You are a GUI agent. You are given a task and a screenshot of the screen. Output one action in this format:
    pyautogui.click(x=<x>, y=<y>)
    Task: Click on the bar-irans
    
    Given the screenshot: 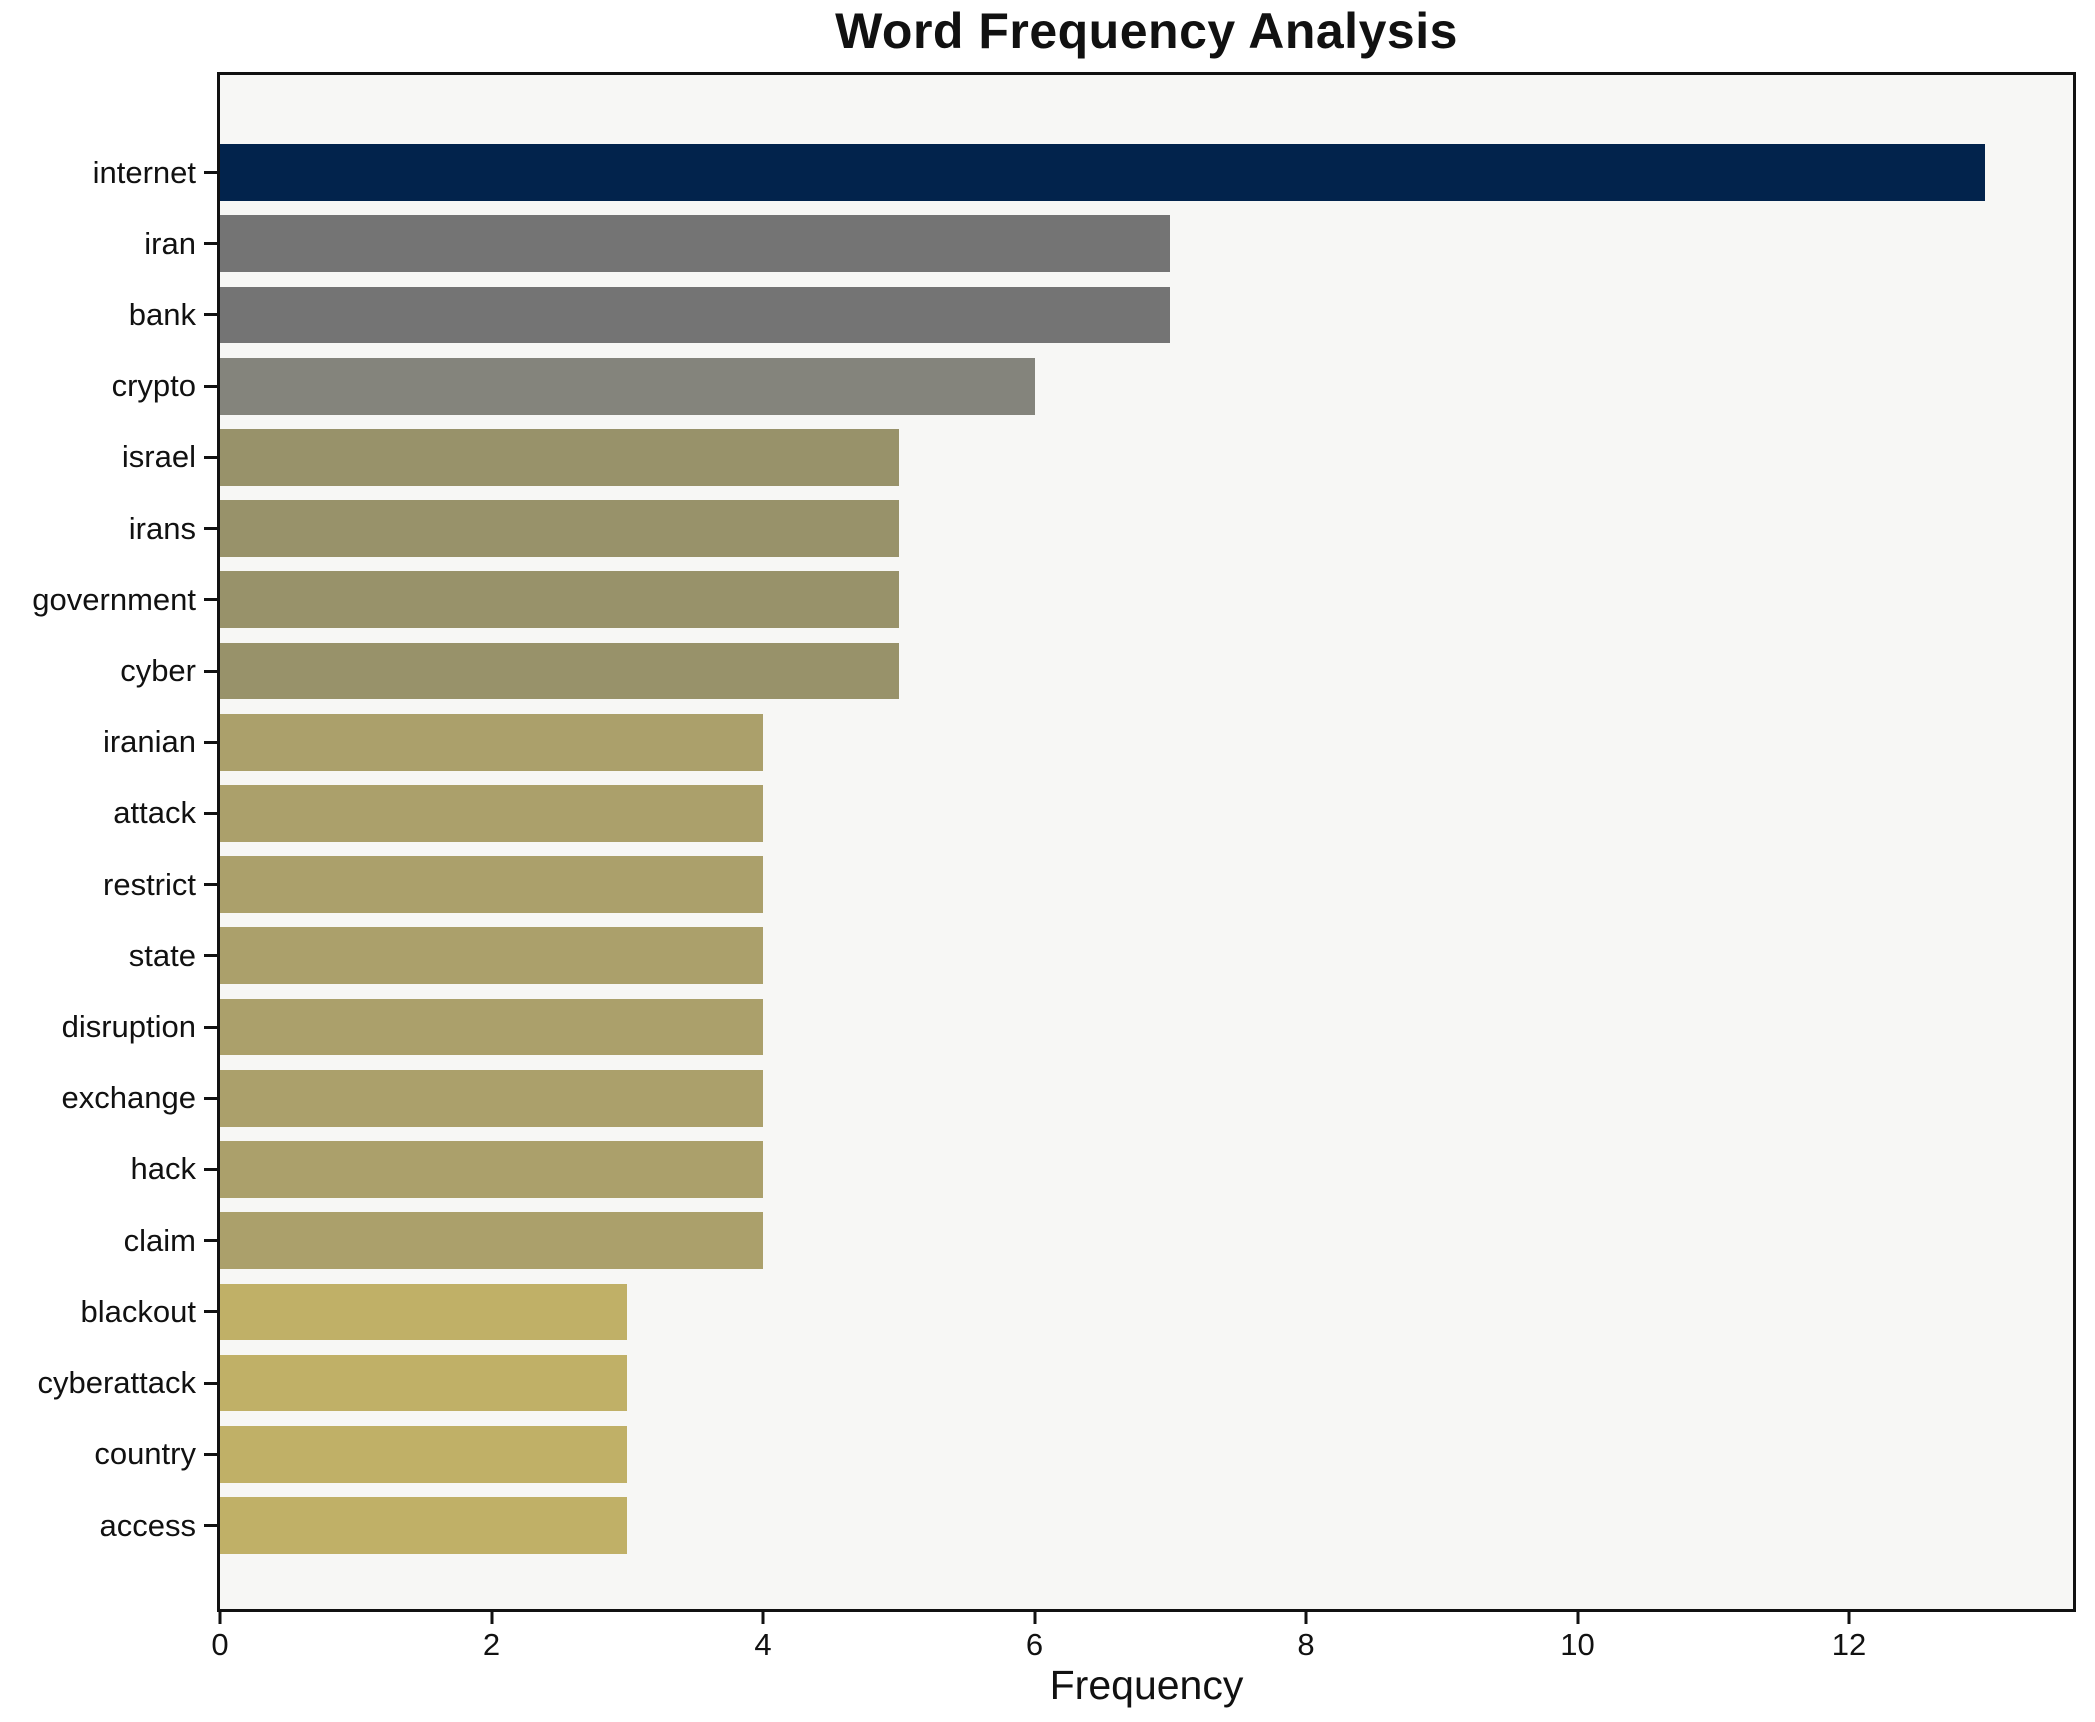 What is the action you would take?
    pyautogui.click(x=559, y=528)
    